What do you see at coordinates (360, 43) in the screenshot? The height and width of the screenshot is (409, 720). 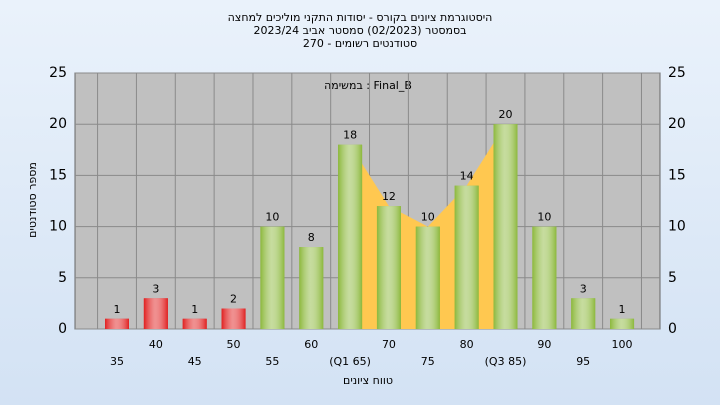 I see `chart-subtitle: סטודנטים רשומים - 270` at bounding box center [360, 43].